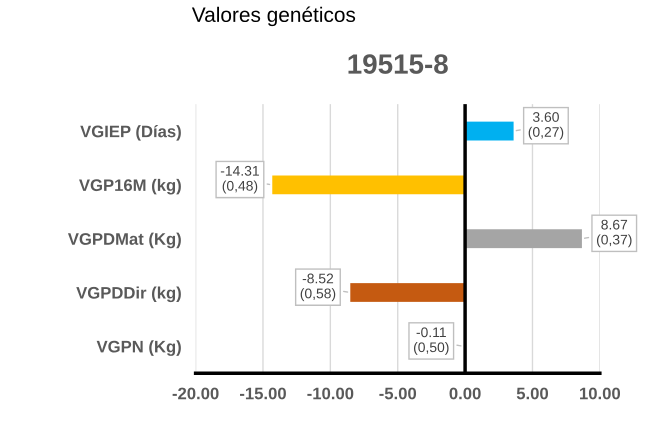 This screenshot has width=652, height=434. I want to click on text: Valores genéticos, so click(274, 16).